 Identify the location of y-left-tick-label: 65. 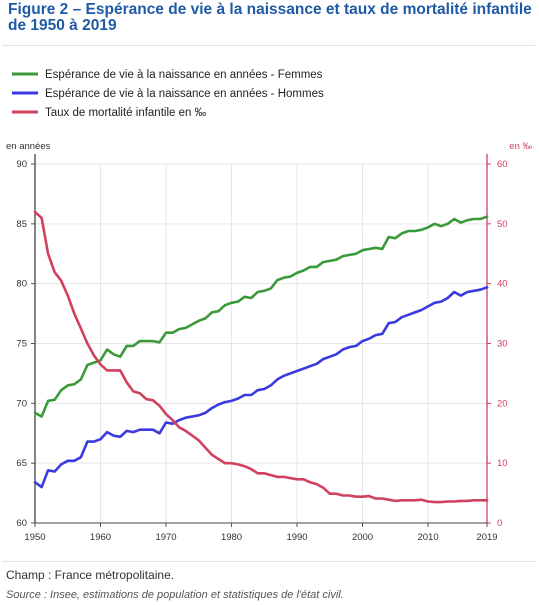
(21, 463).